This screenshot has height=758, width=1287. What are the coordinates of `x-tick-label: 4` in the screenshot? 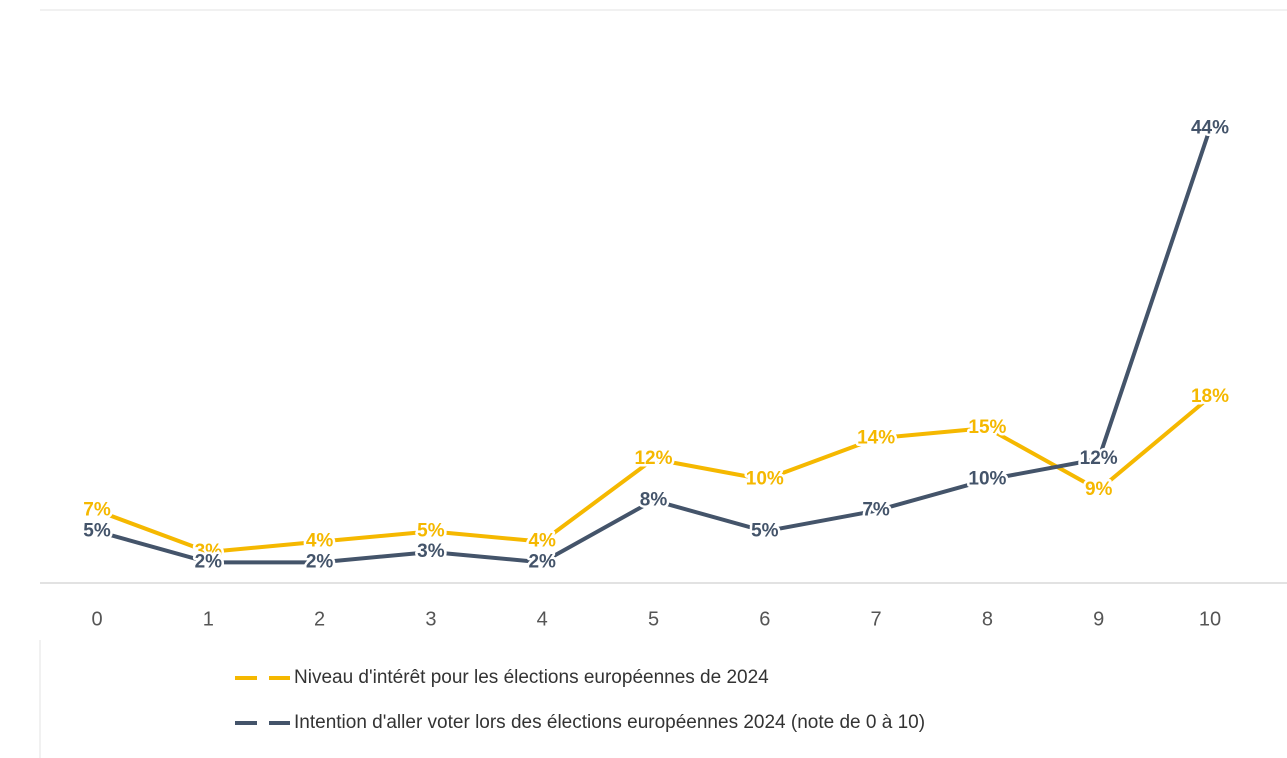 It's located at (542, 619).